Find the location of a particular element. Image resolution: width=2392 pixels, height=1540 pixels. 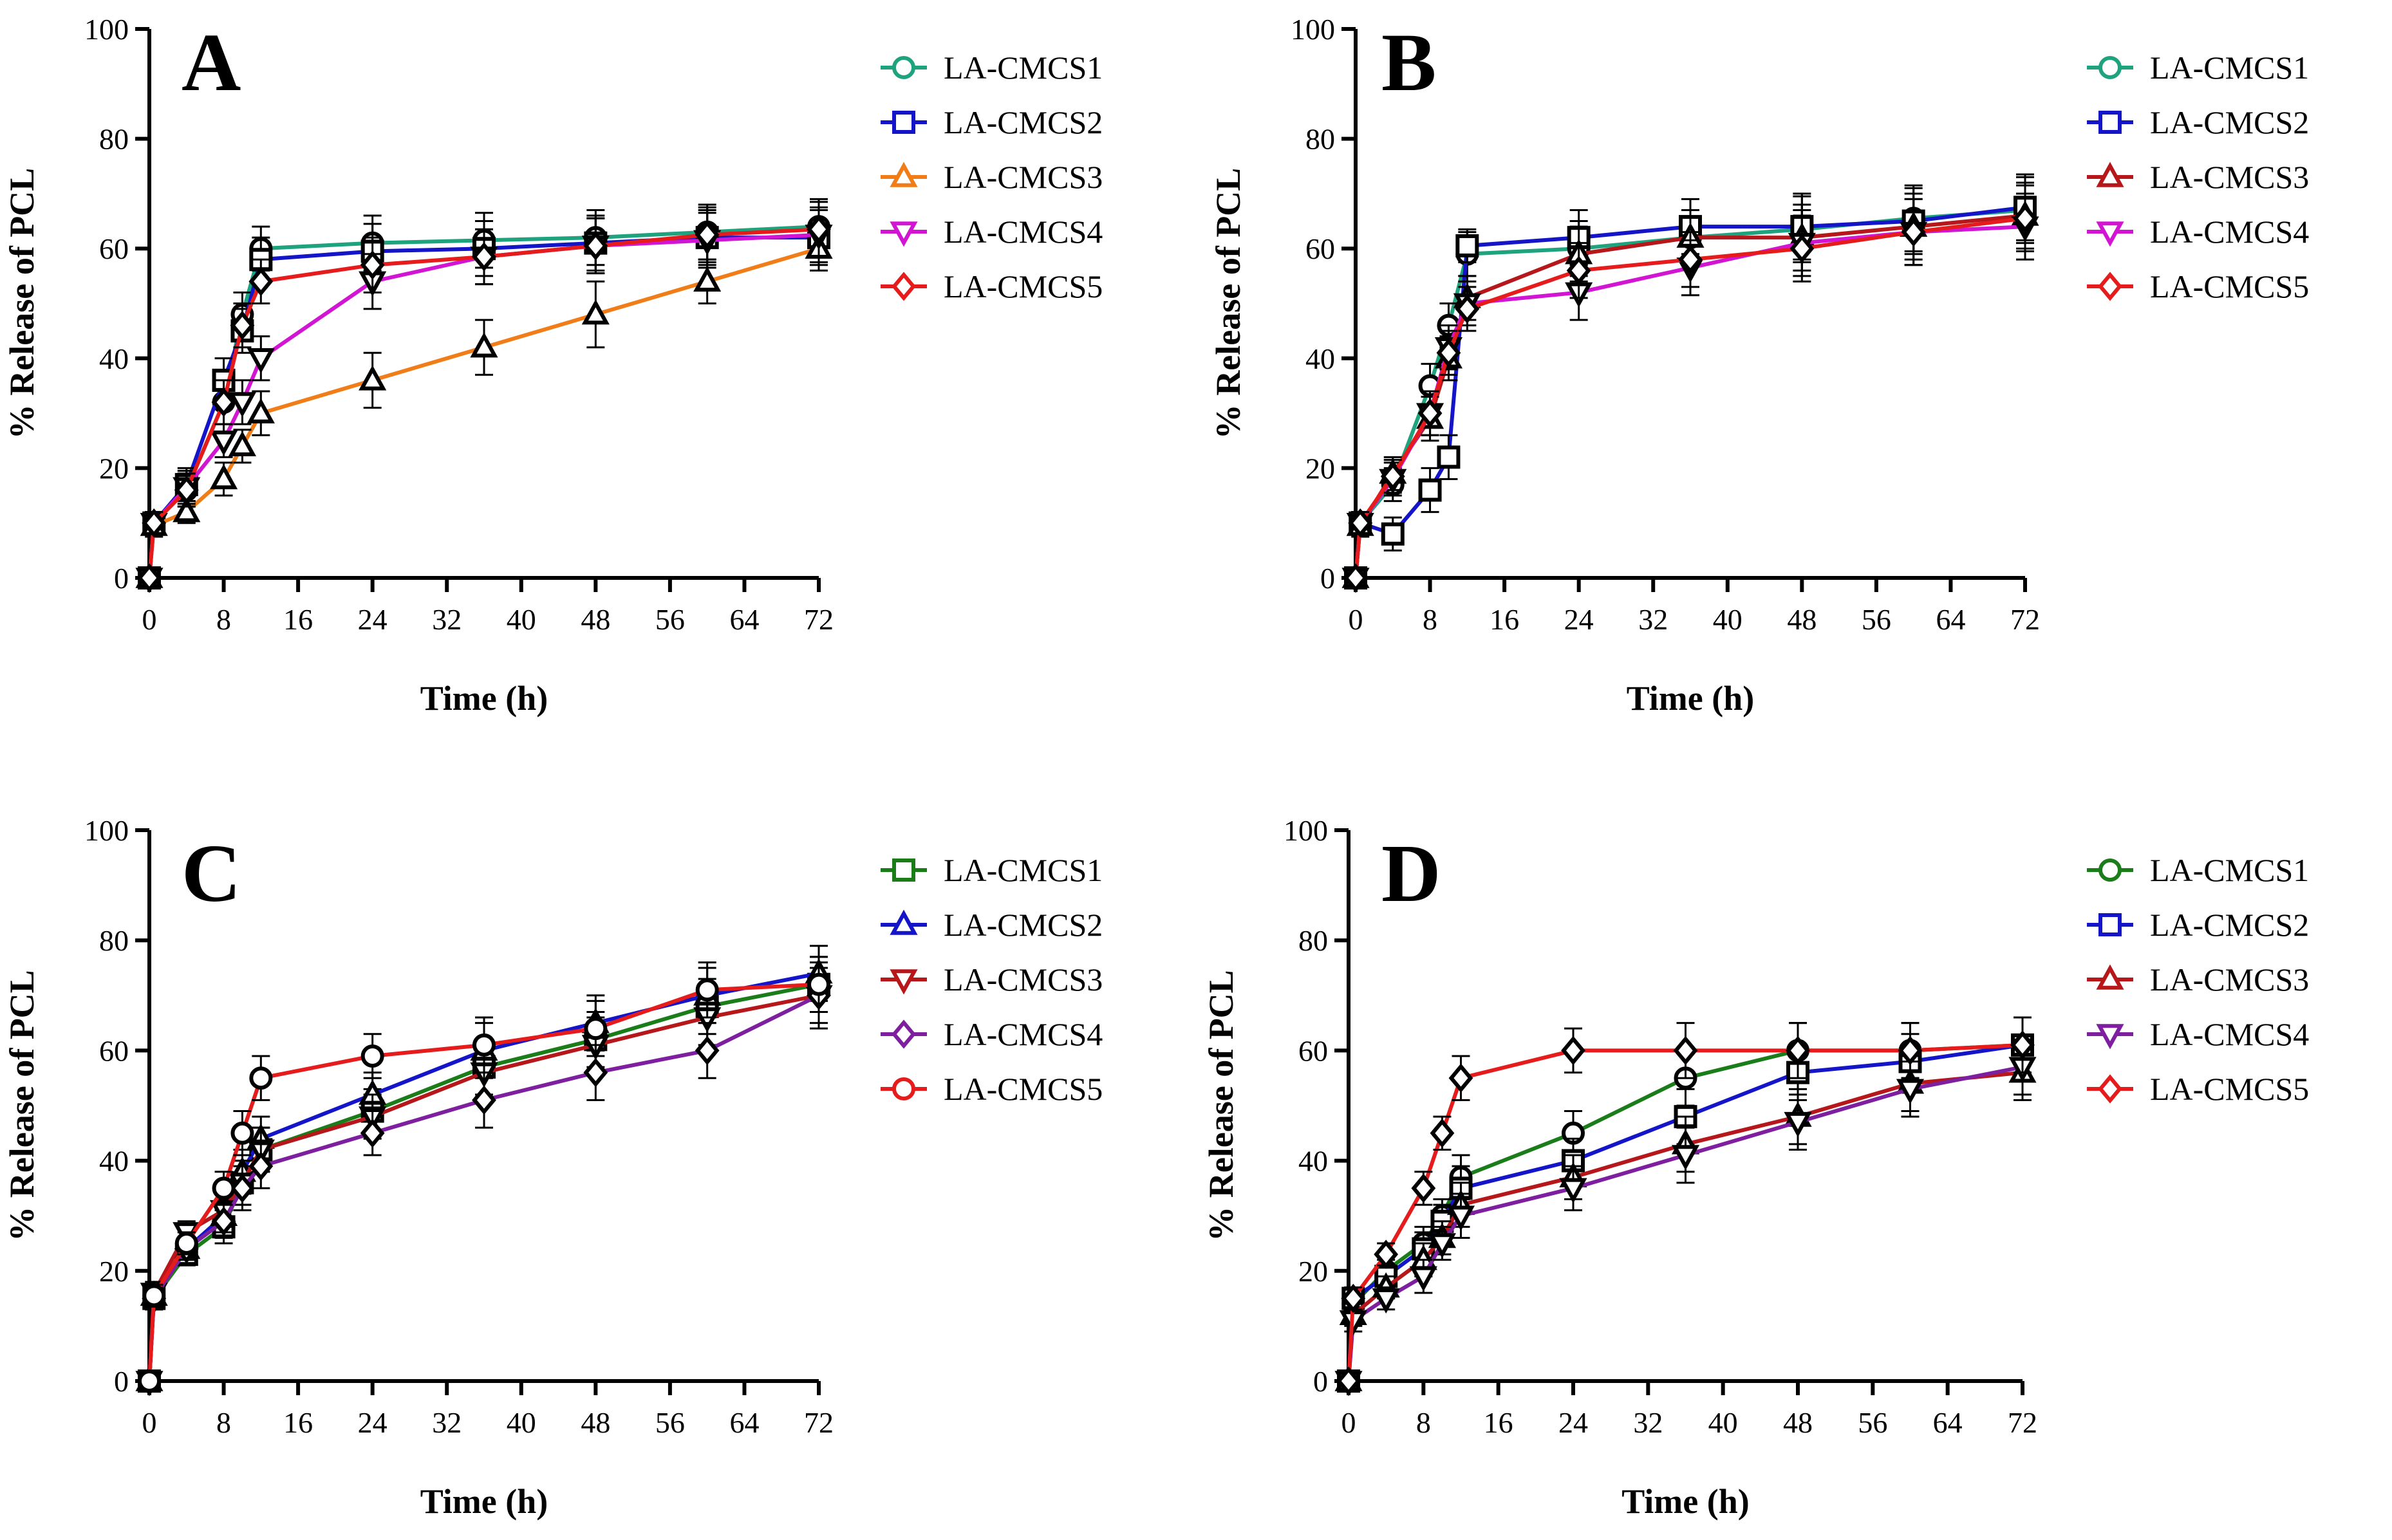

legend-item-la-cmcs1: LA-CMCS1 is located at coordinates (992, 870).